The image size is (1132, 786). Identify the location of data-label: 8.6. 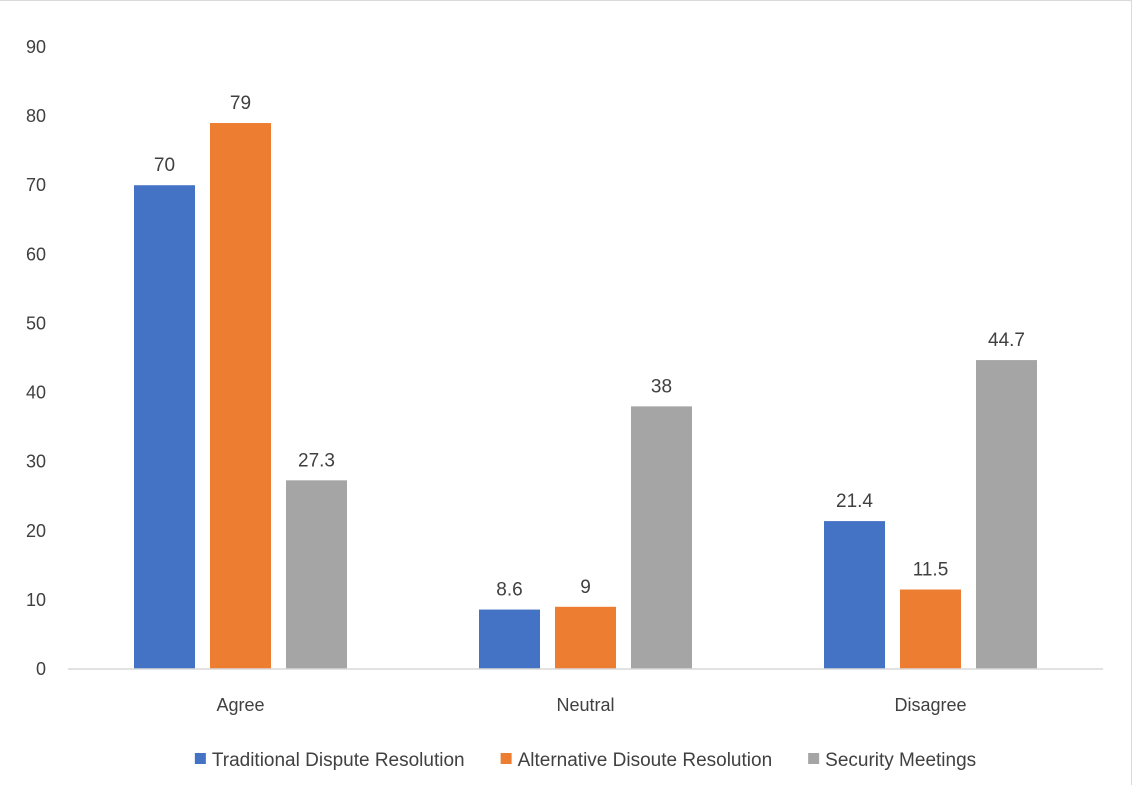
(509, 590).